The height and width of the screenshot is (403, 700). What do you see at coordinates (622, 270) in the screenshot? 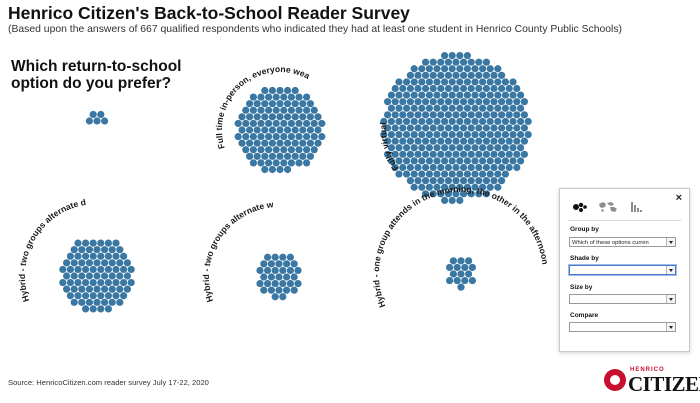
I see `shade-by-select` at bounding box center [622, 270].